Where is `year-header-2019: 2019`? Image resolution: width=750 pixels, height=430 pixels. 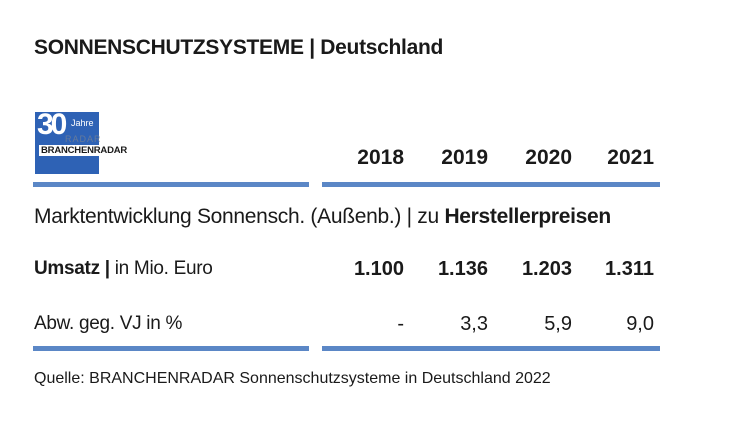 year-header-2019: 2019 is located at coordinates (464, 157).